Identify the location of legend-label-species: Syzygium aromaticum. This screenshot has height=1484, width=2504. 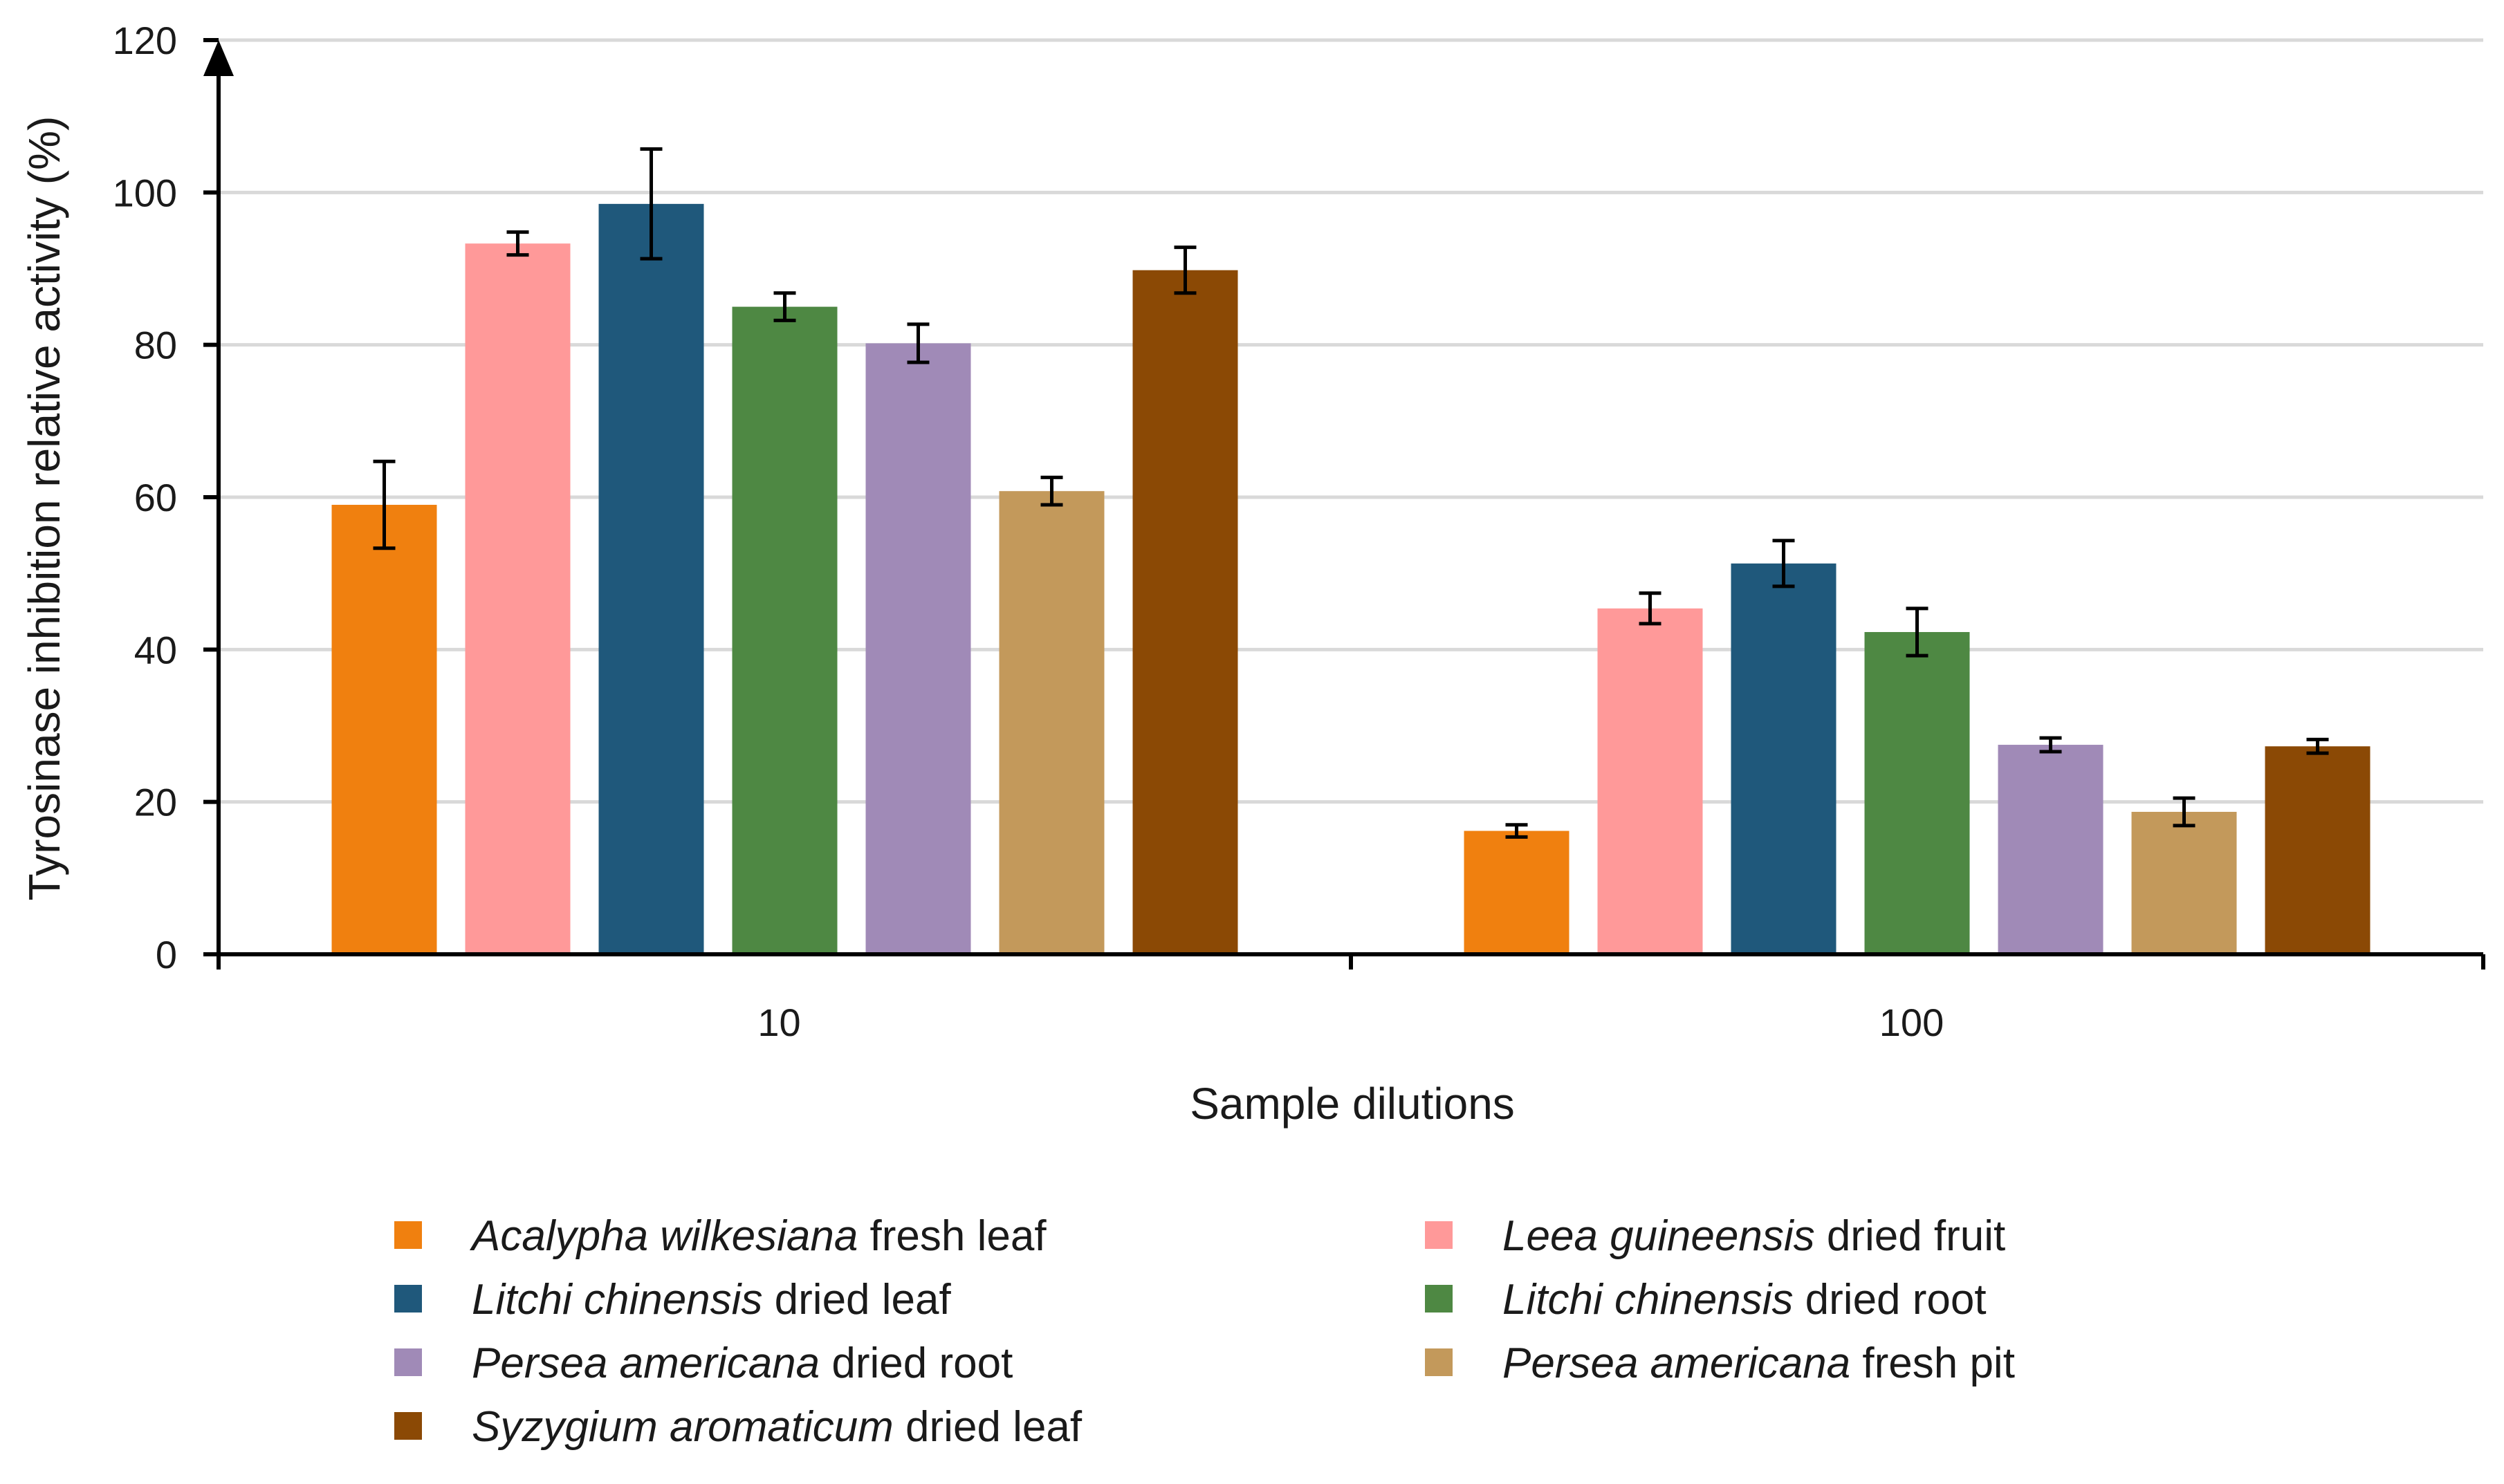
(683, 1427).